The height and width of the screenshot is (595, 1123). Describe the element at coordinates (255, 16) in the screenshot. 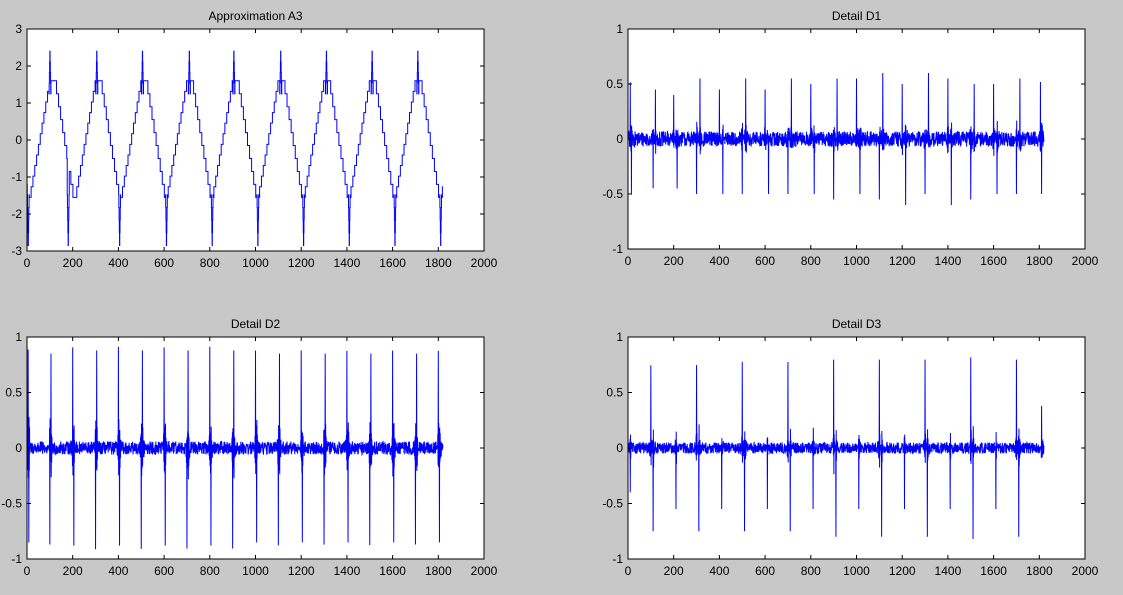

I see `subplot-title: Approximation A3` at that location.